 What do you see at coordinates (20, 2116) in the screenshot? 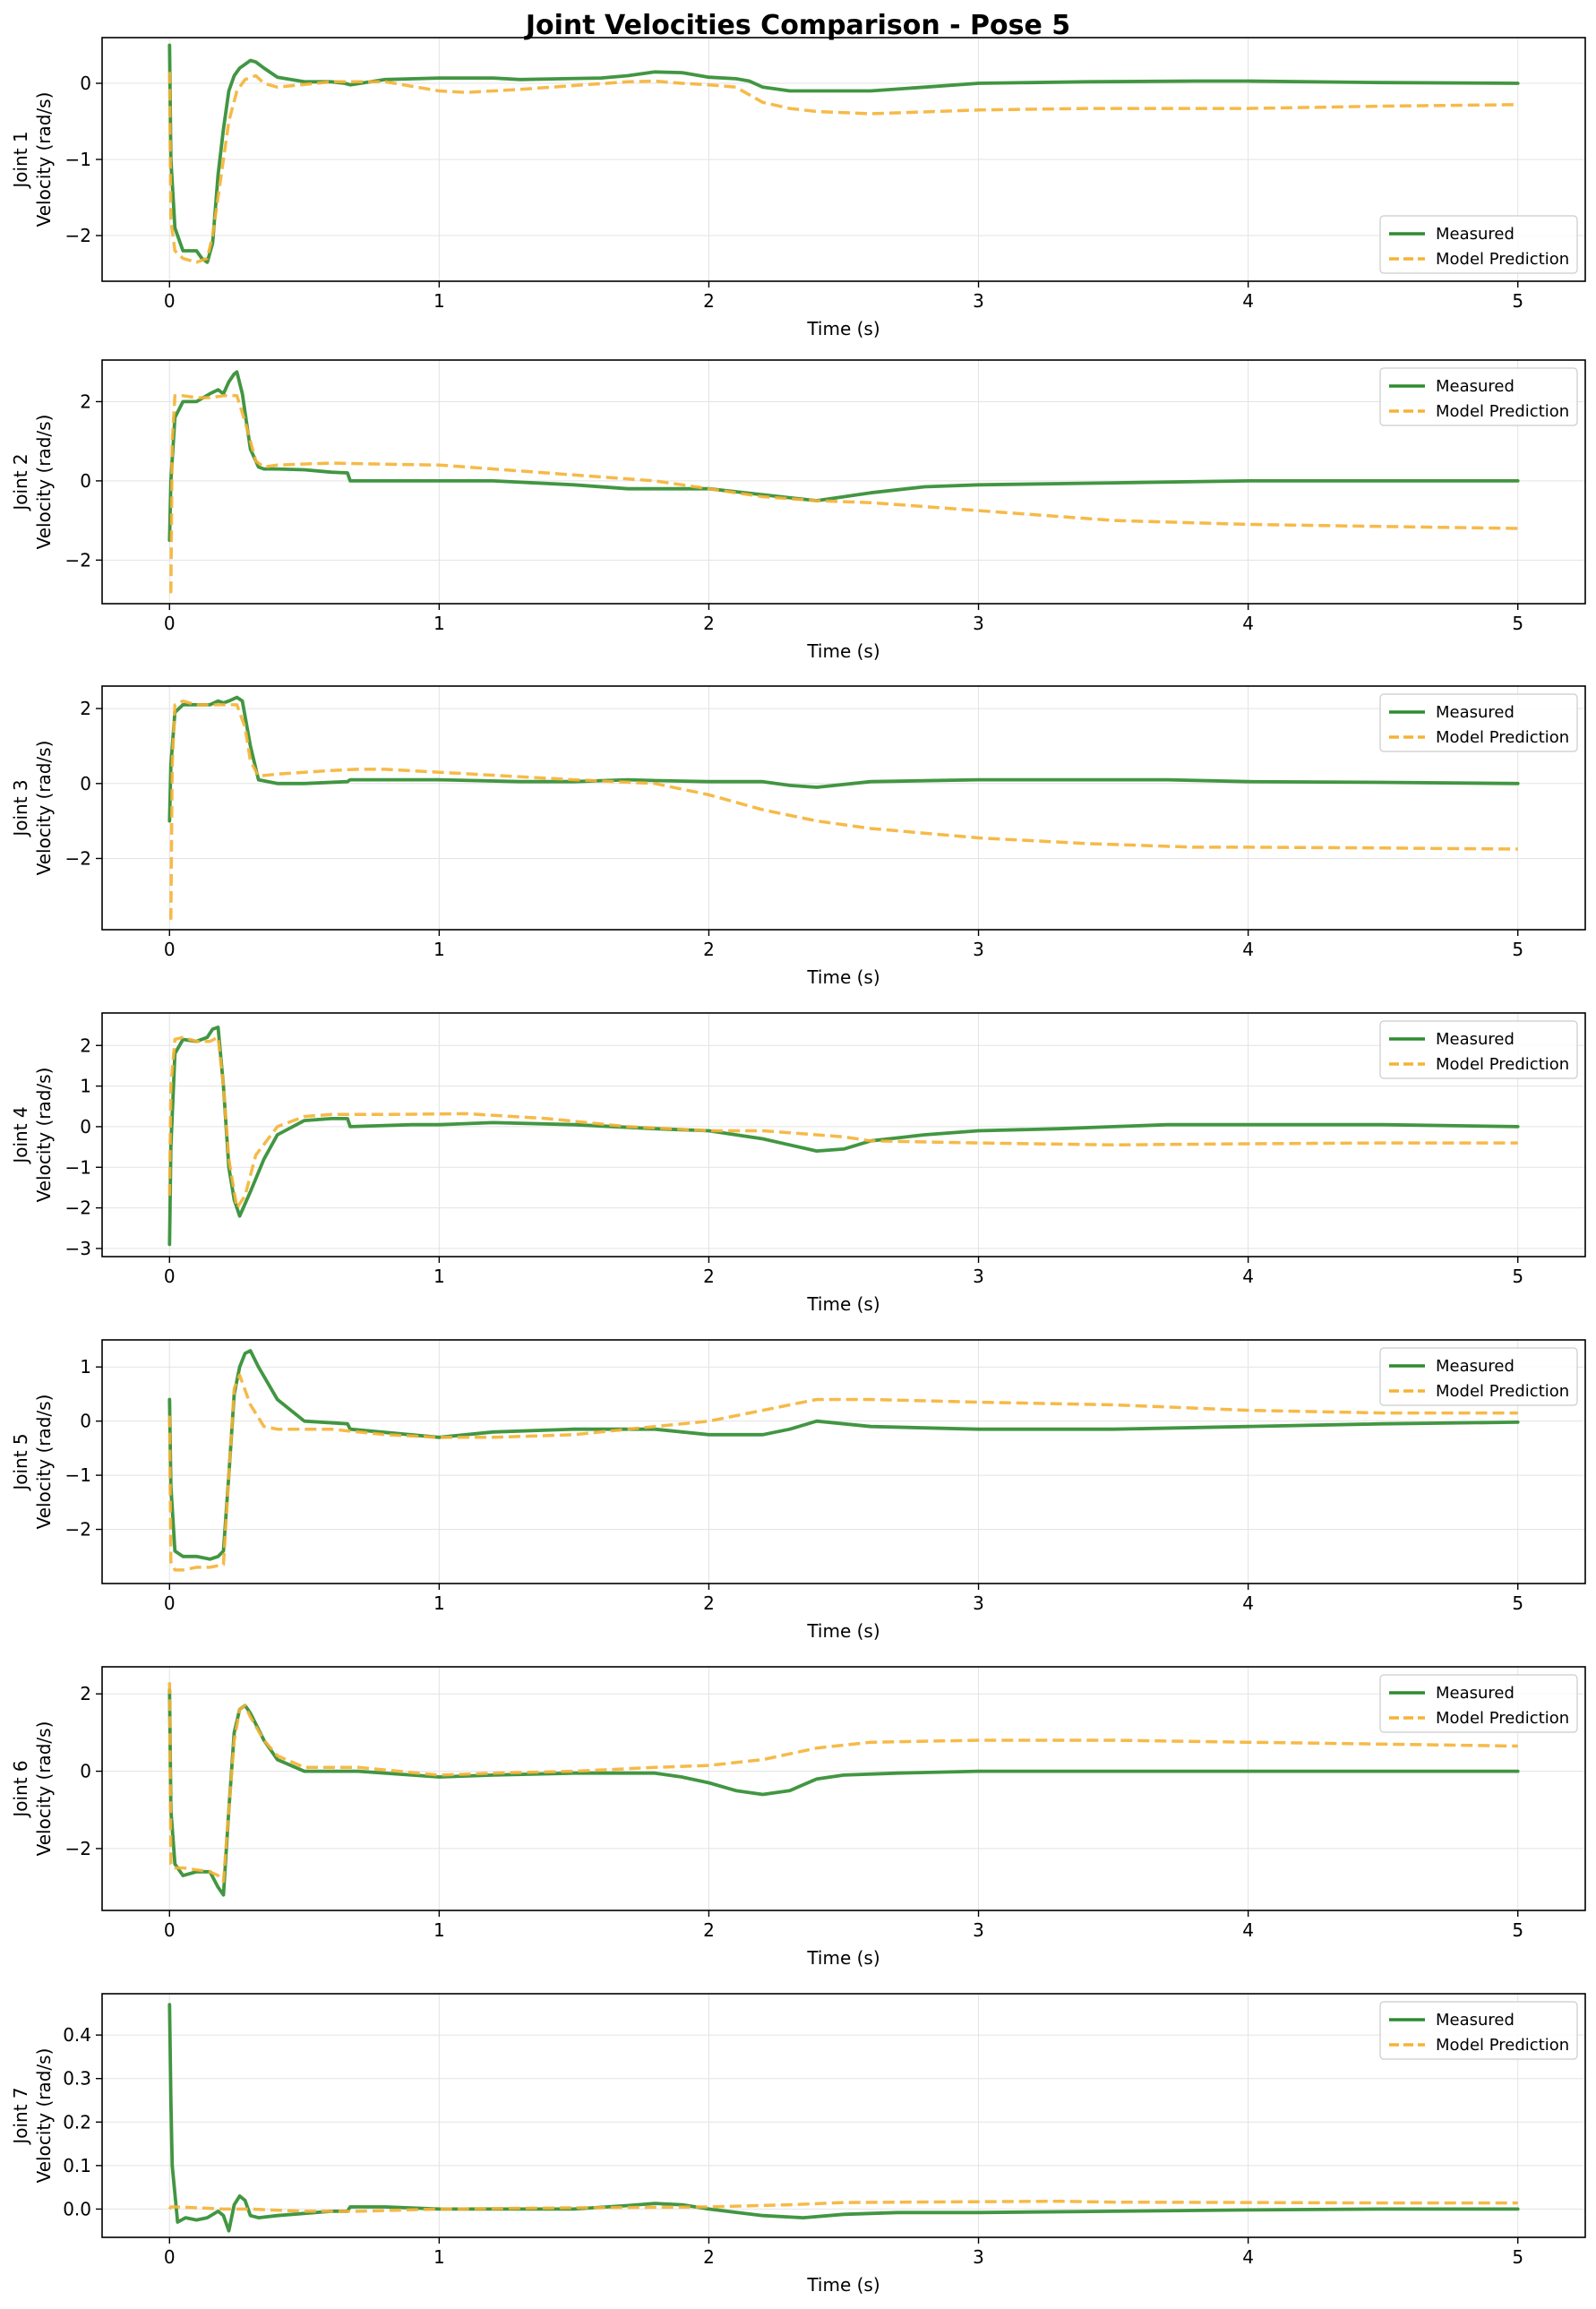
I see `y-axis-label-line: Joint 7` at bounding box center [20, 2116].